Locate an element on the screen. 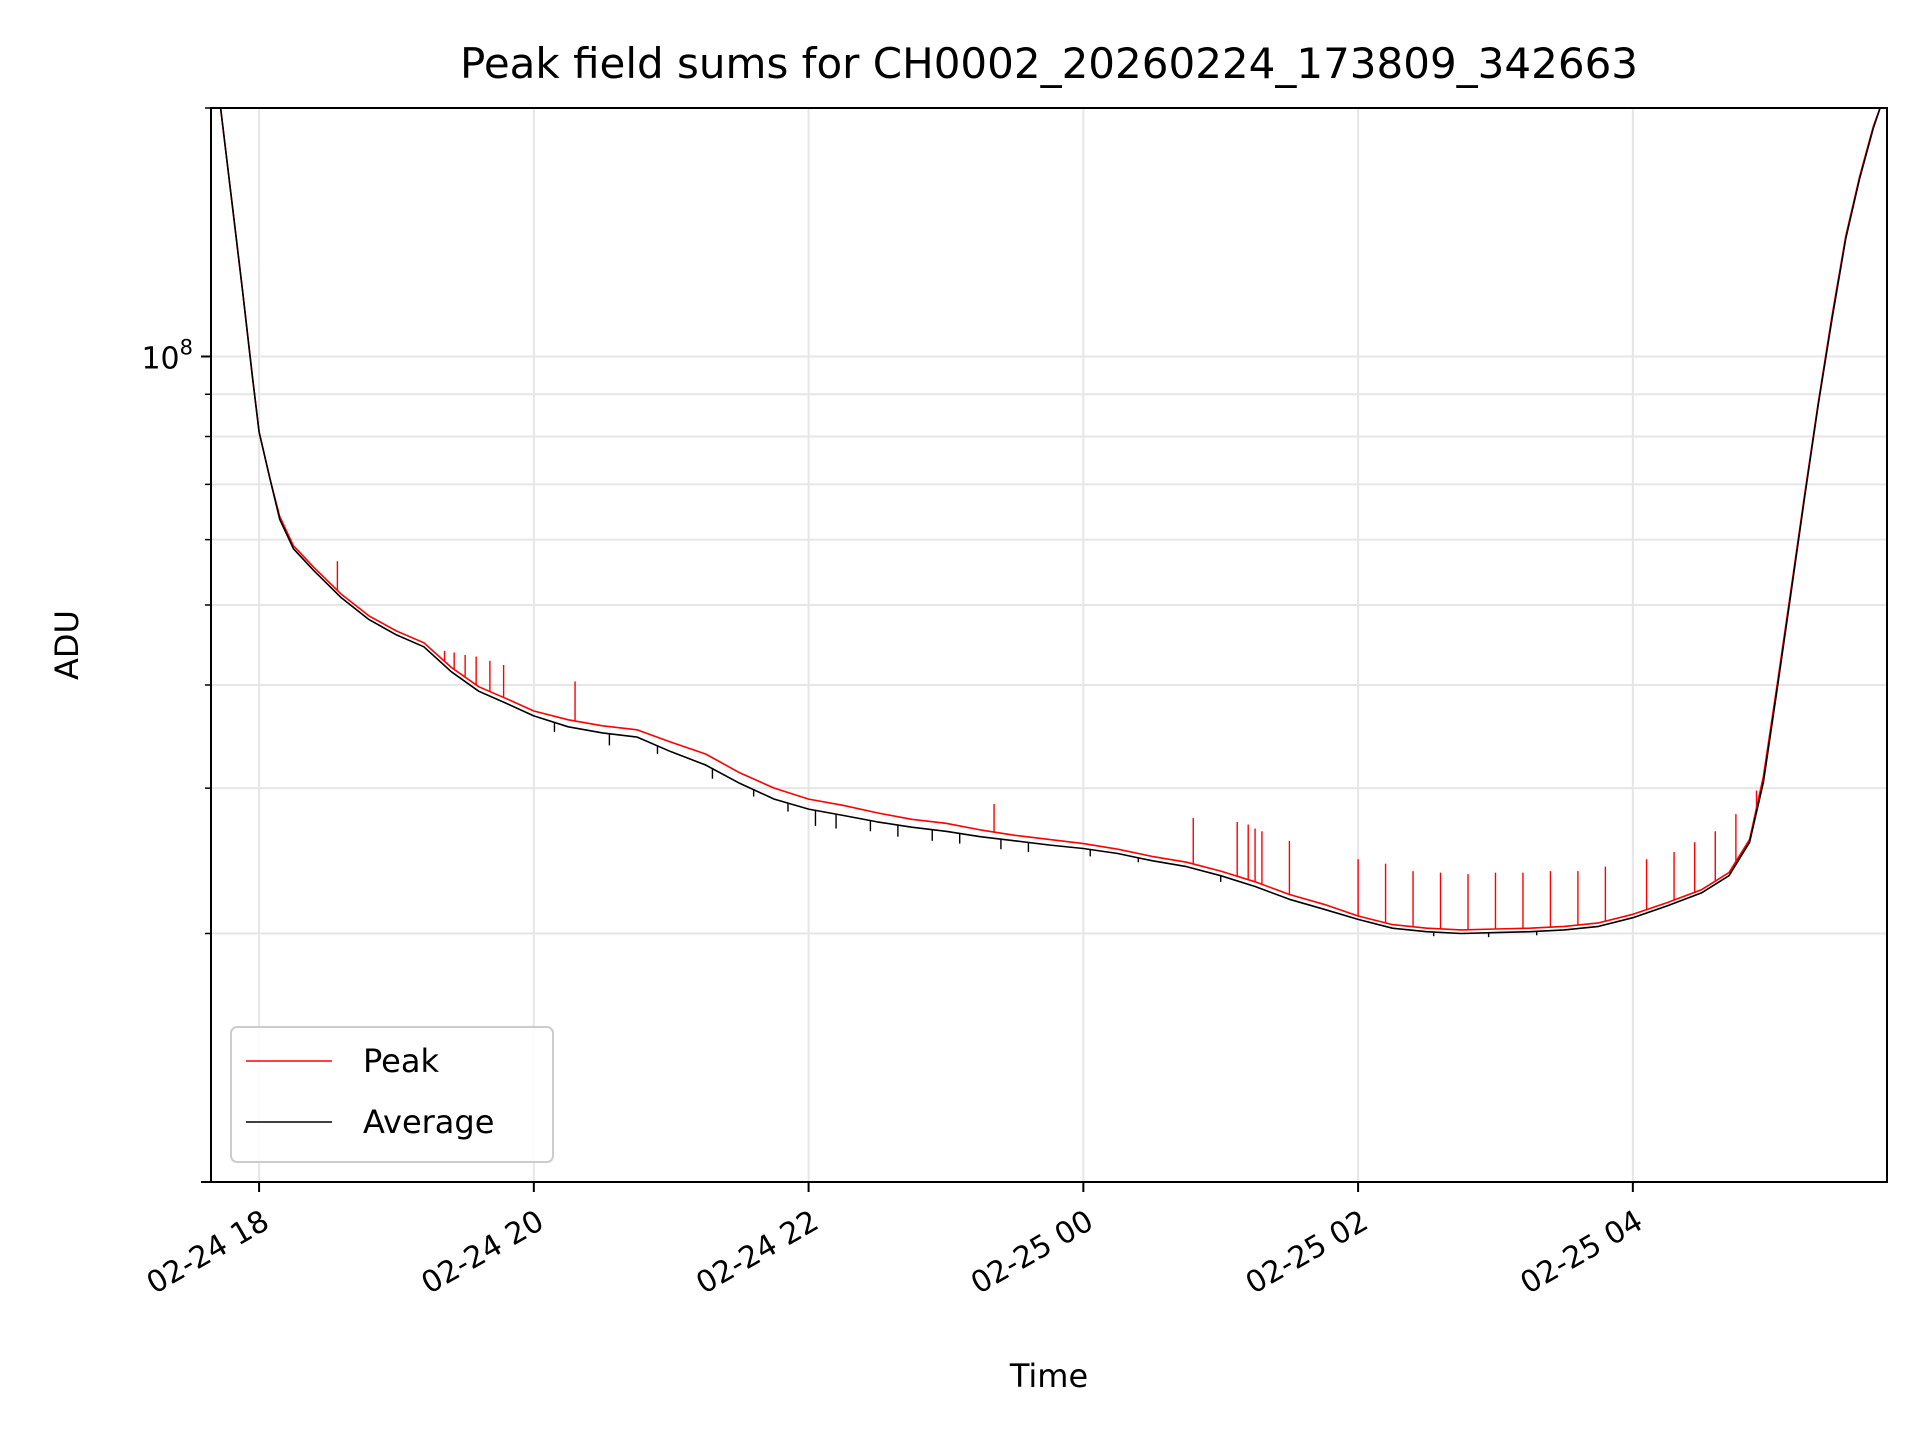 The image size is (1920, 1440). y-tick-label: 108 is located at coordinates (167, 356).